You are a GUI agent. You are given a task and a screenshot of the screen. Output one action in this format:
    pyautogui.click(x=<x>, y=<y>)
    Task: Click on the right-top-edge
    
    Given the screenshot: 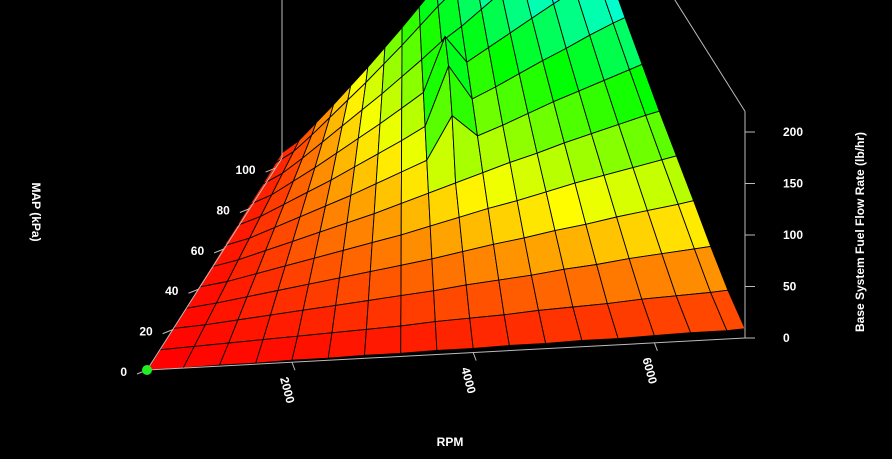 What is the action you would take?
    pyautogui.click(x=710, y=56)
    